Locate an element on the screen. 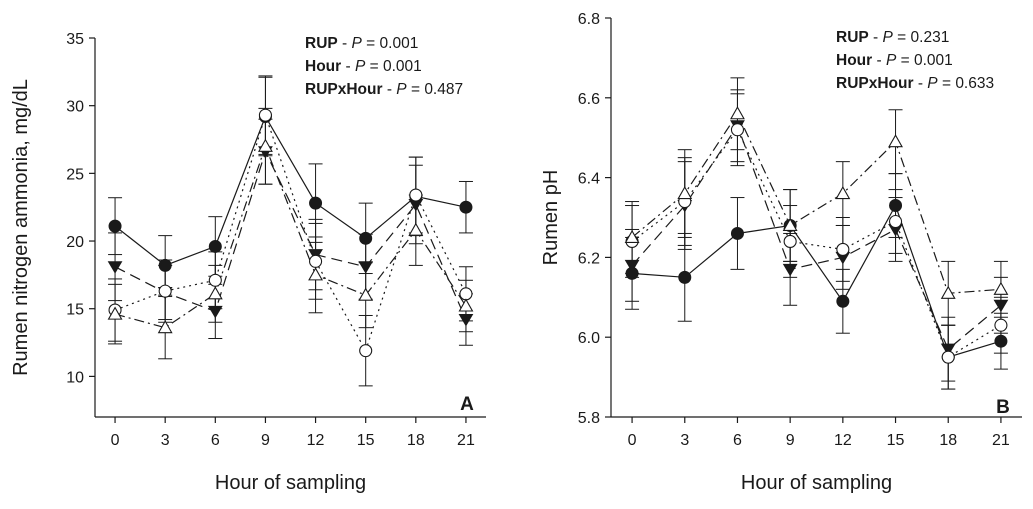  y-tick-label: 6.0 is located at coordinates (589, 338).